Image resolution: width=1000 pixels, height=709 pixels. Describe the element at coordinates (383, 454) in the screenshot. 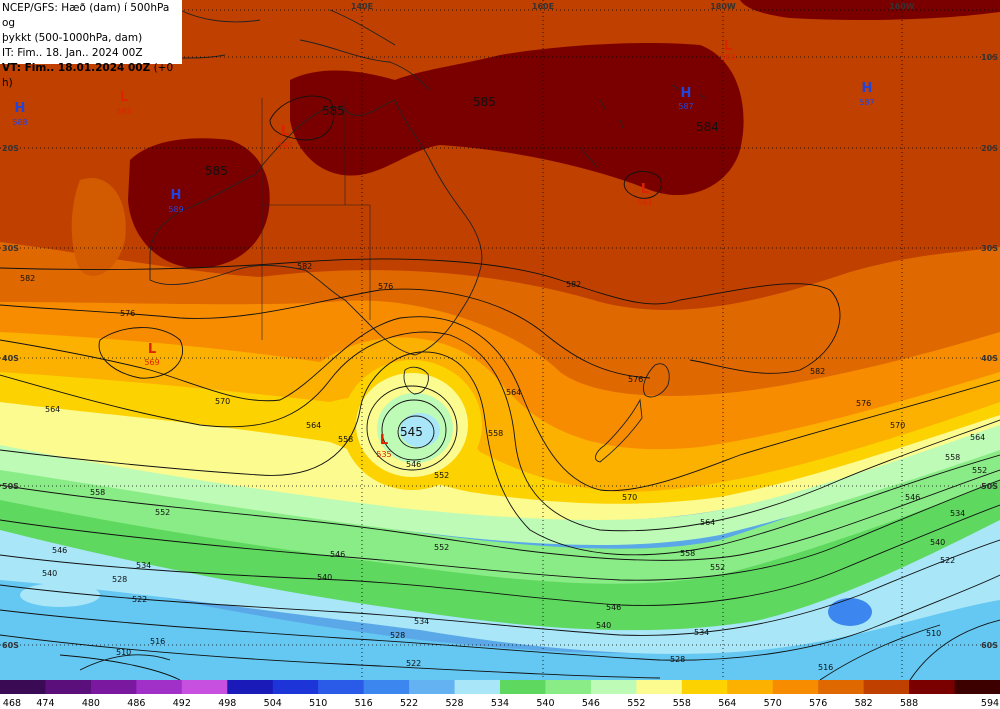

I see `low-center-value: 535` at that location.